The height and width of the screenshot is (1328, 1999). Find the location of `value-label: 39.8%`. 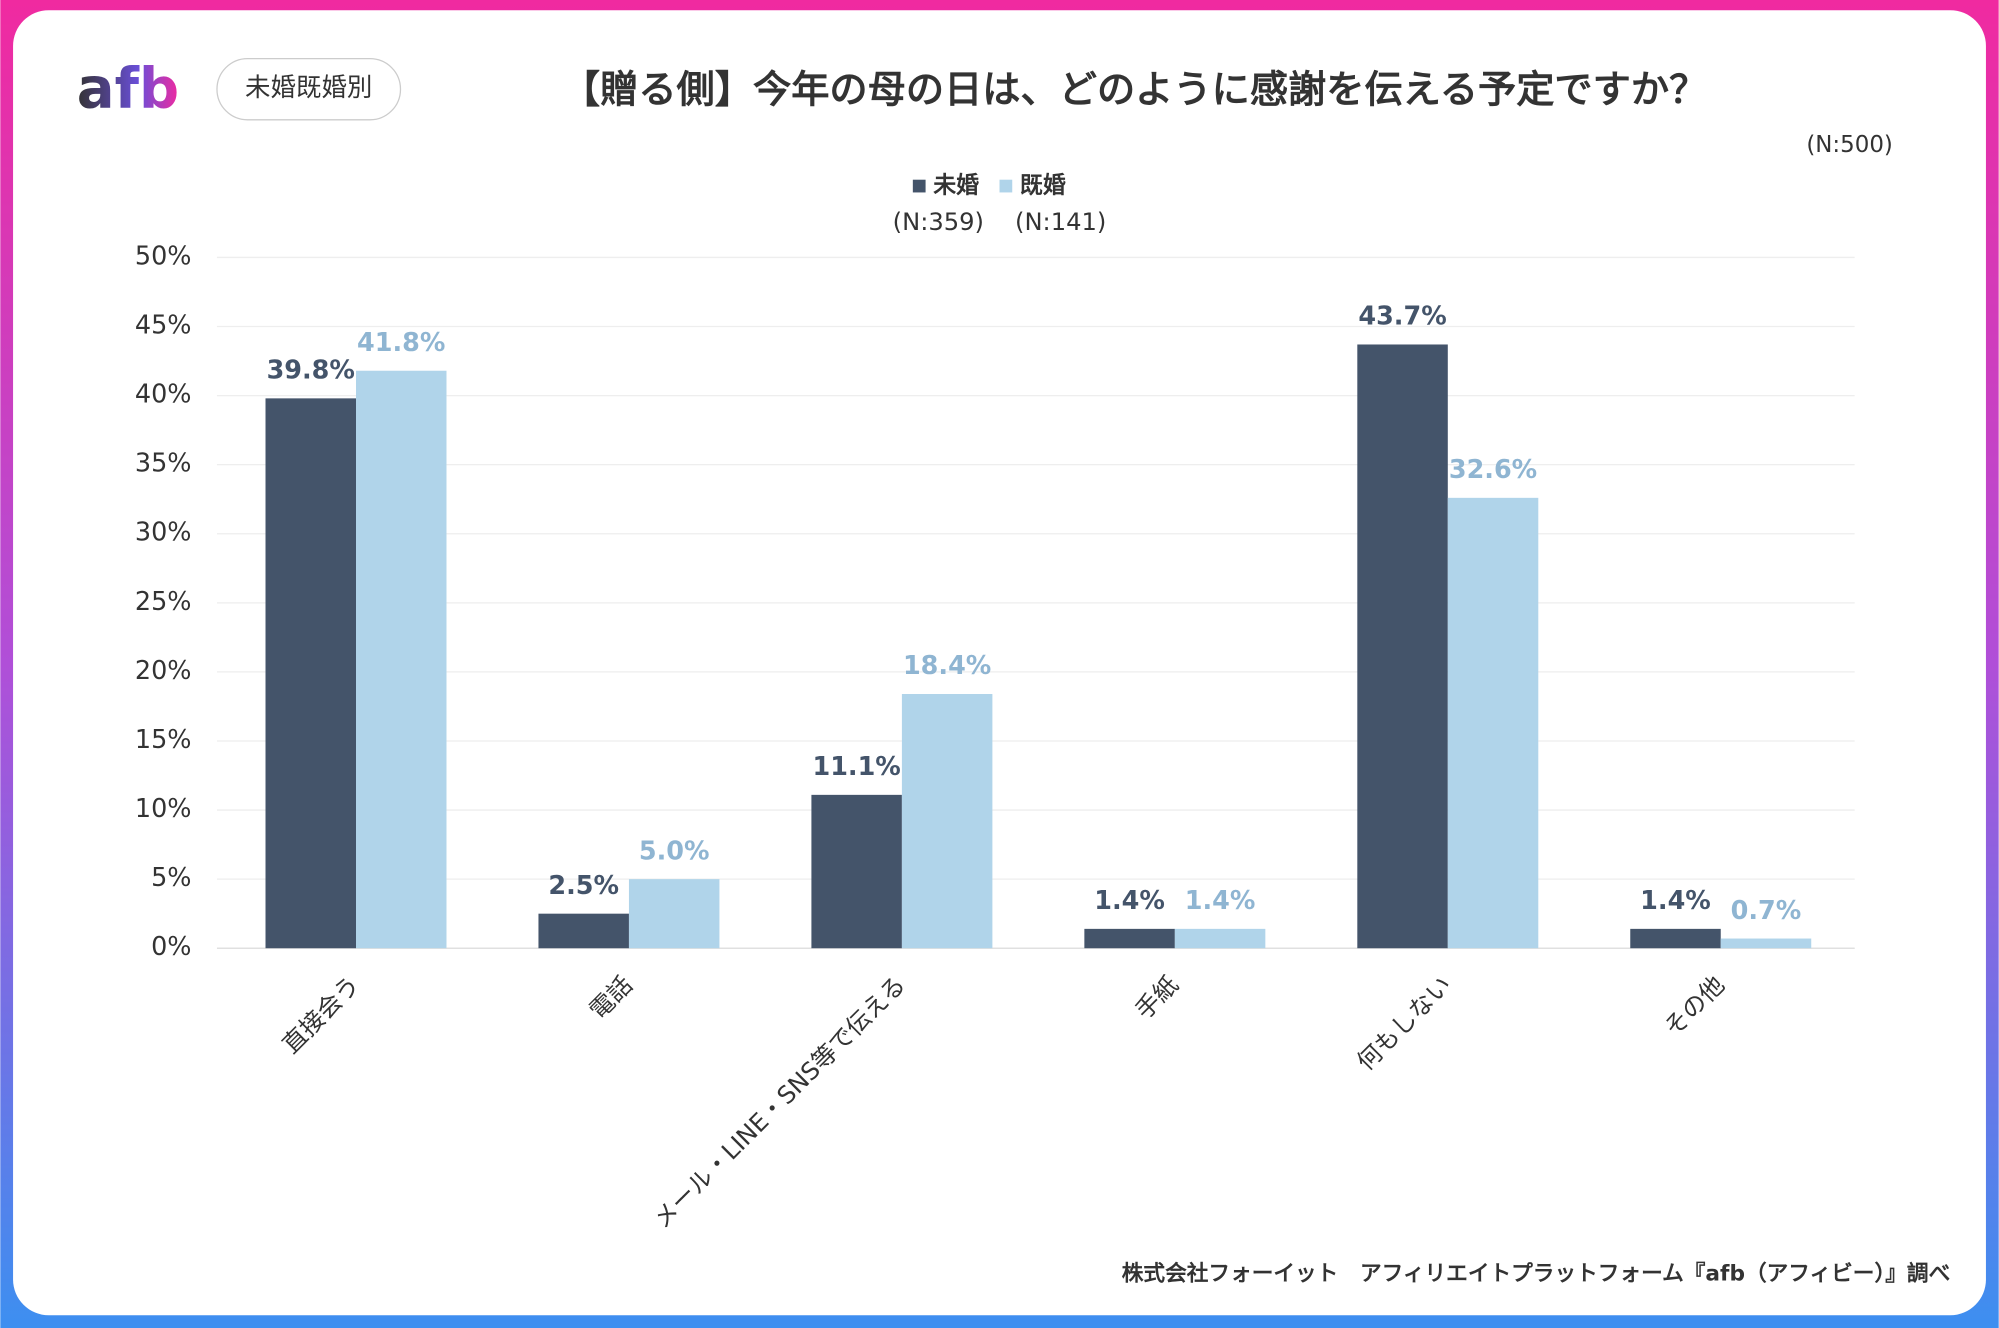

value-label: 39.8% is located at coordinates (311, 371).